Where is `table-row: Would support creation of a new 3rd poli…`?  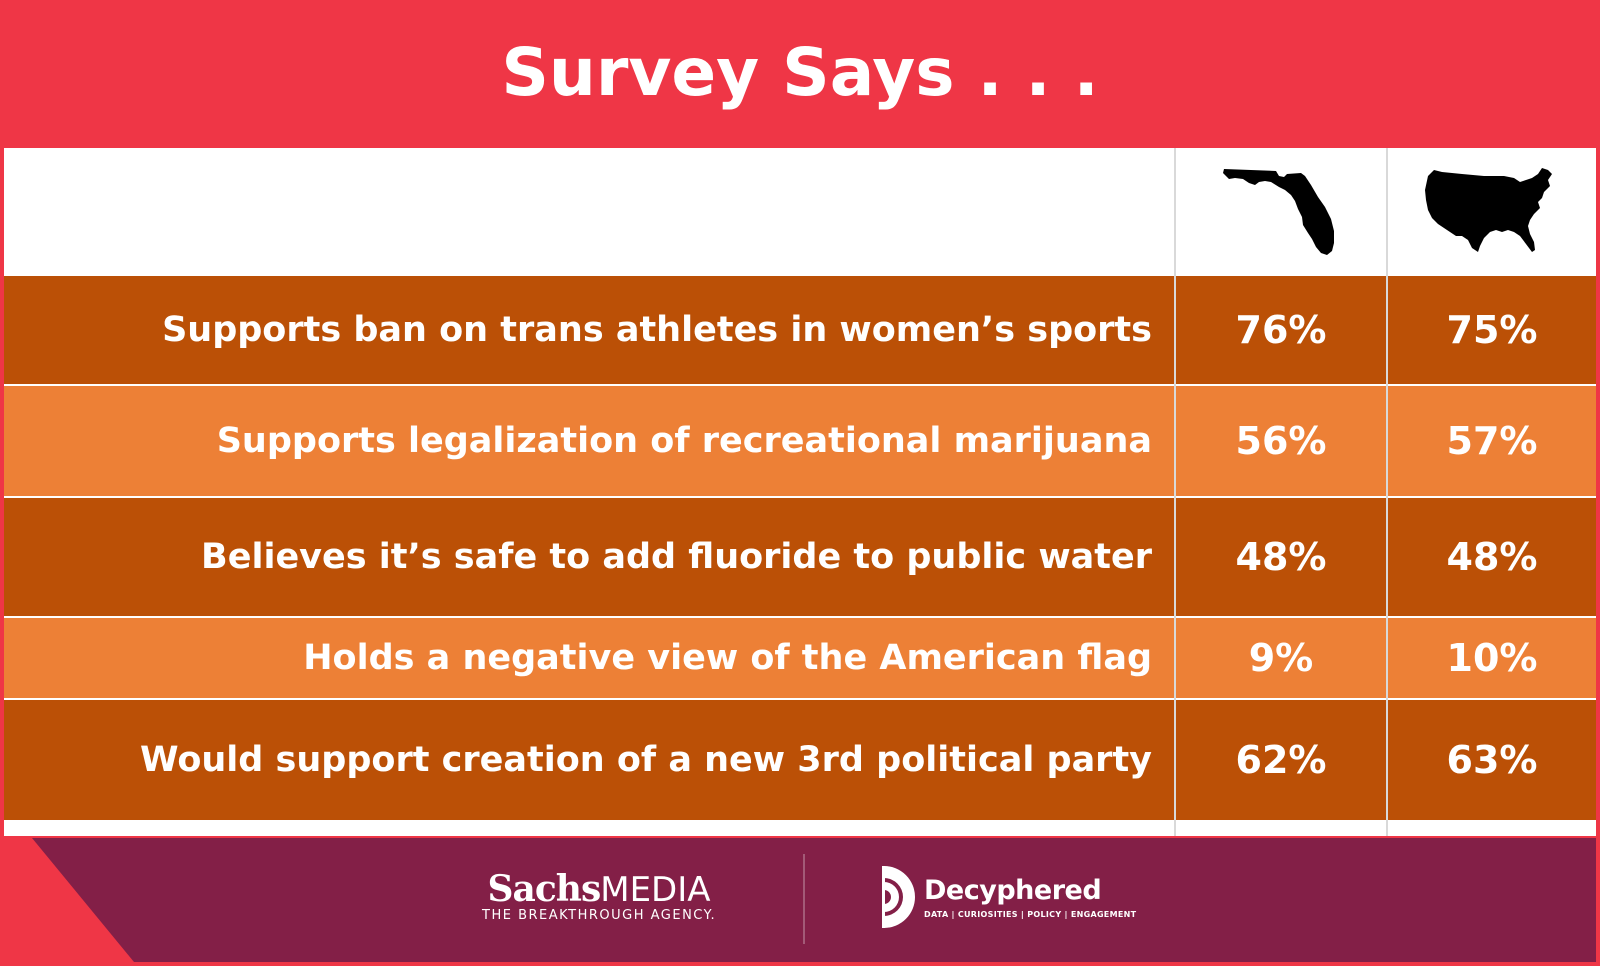
table-row: Would support creation of a new 3rd poli… is located at coordinates (800, 760).